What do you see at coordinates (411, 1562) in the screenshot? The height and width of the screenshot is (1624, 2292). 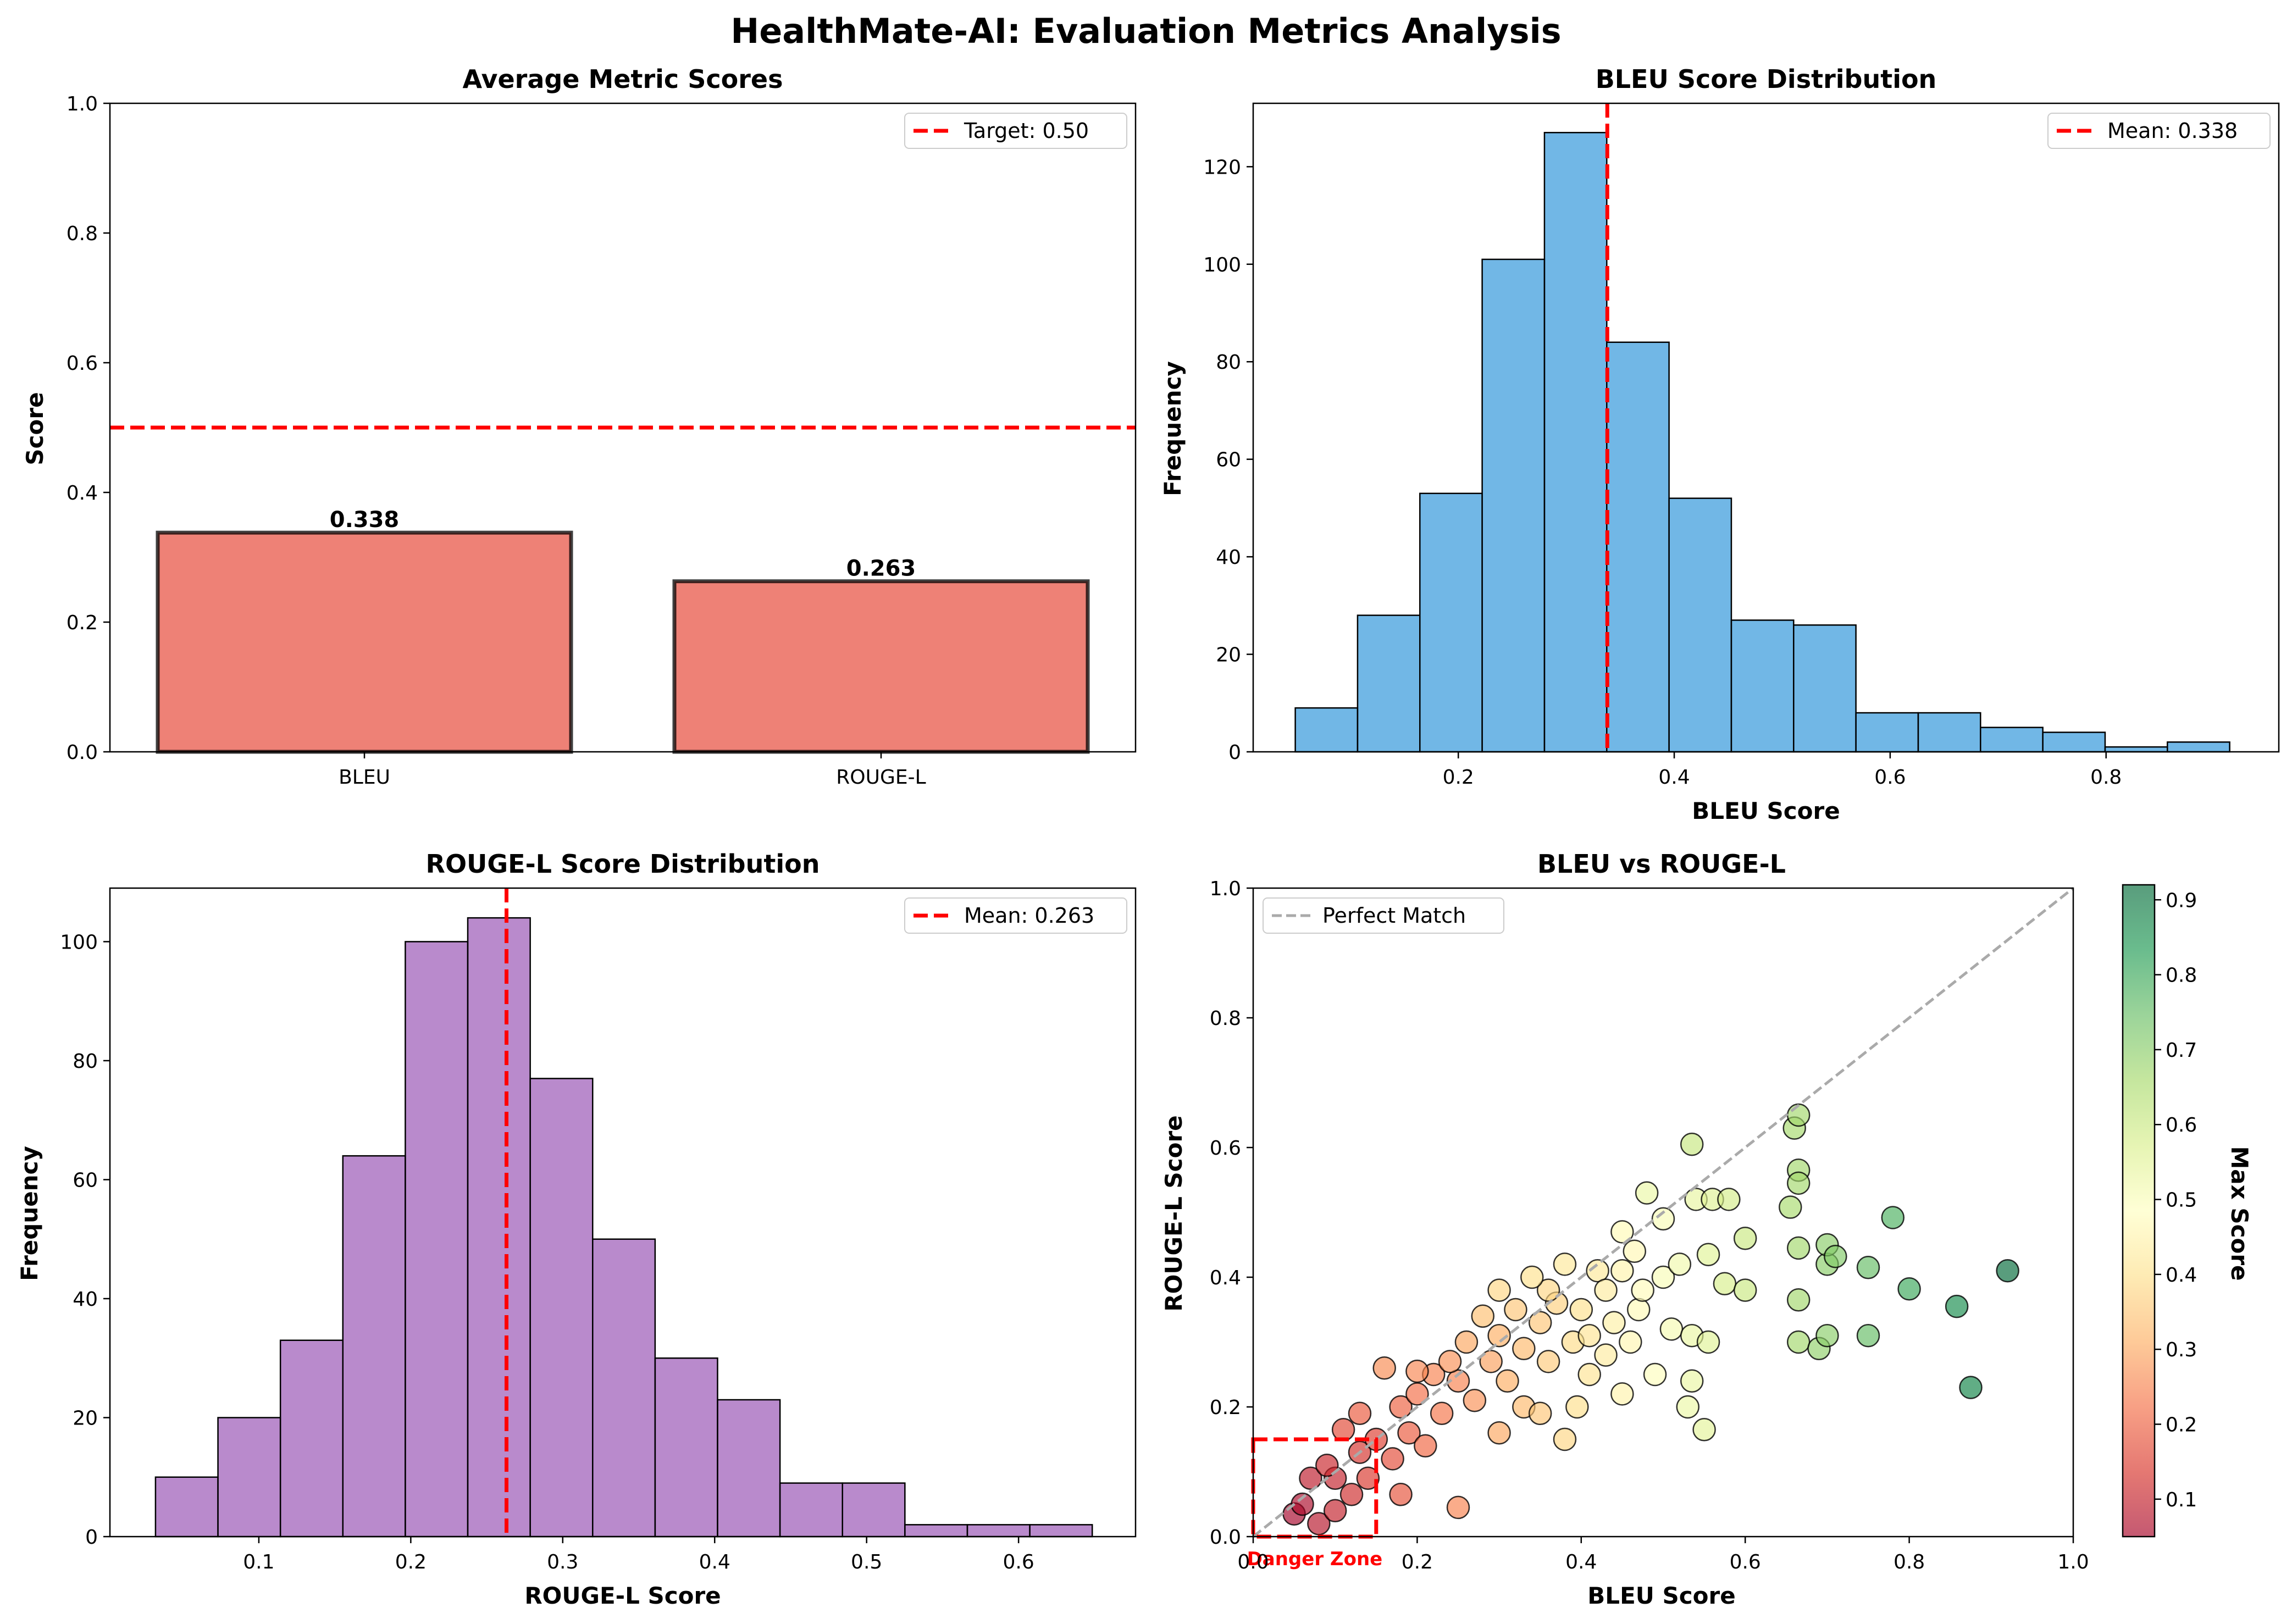 I see `p3-xtick-label-1: 0.2` at bounding box center [411, 1562].